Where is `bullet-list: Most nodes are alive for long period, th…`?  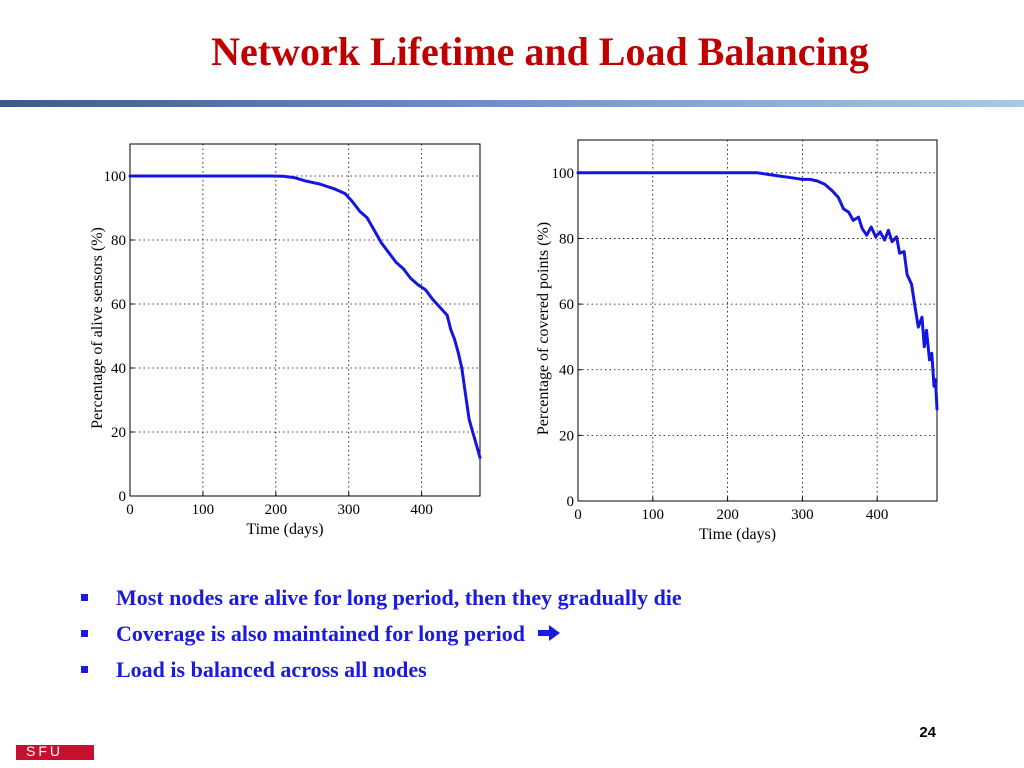 bullet-list: Most nodes are alive for long period, th… is located at coordinates (380, 638).